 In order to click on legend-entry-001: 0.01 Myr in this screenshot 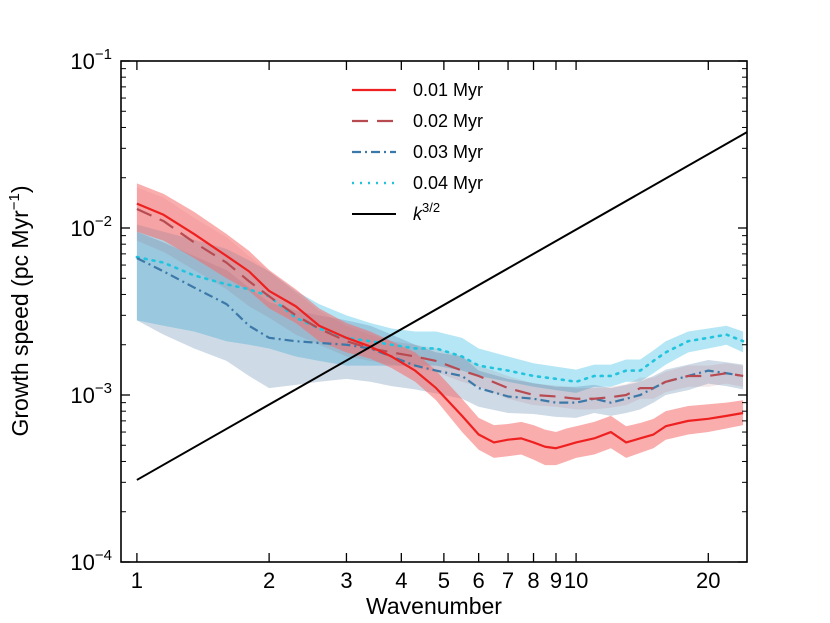, I will do `click(417, 90)`.